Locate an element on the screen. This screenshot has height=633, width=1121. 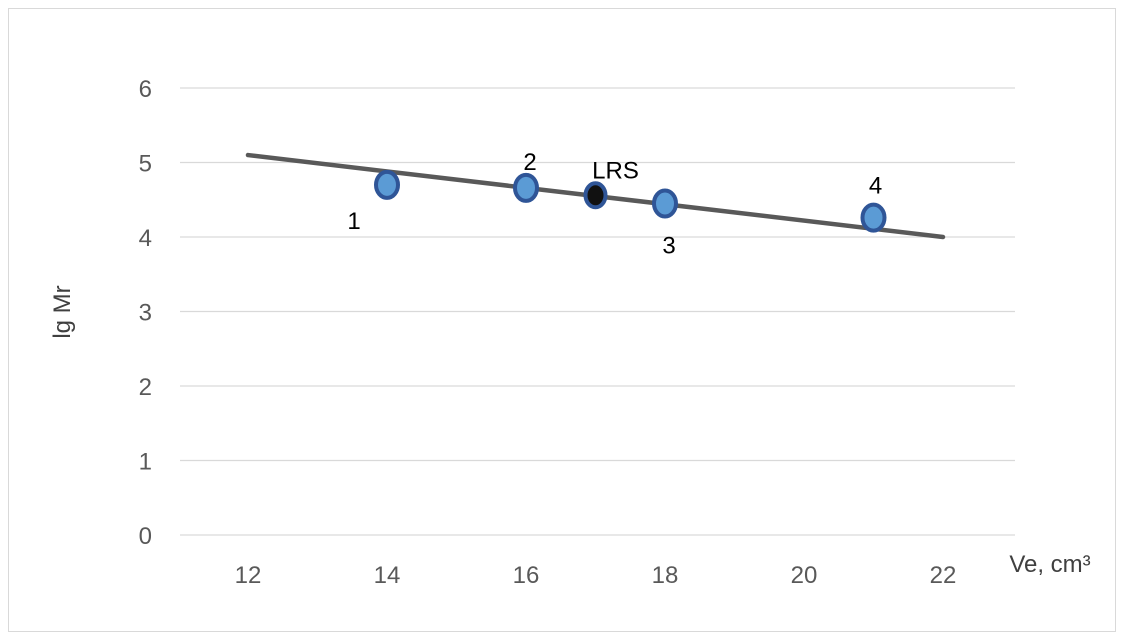
y-tick-0: 0 is located at coordinates (145, 536).